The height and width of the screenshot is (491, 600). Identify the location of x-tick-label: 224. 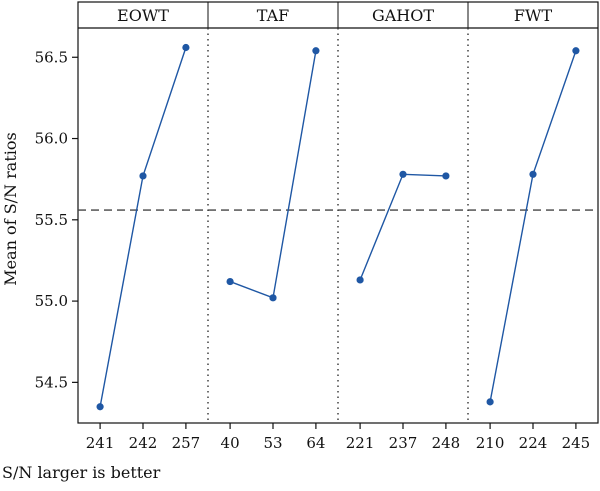
(533, 443).